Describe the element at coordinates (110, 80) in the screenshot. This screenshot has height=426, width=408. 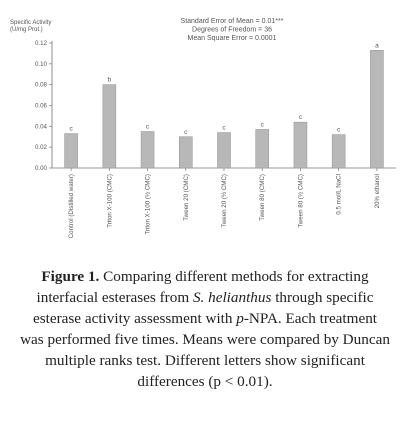
I see `significance-letter: b` at that location.